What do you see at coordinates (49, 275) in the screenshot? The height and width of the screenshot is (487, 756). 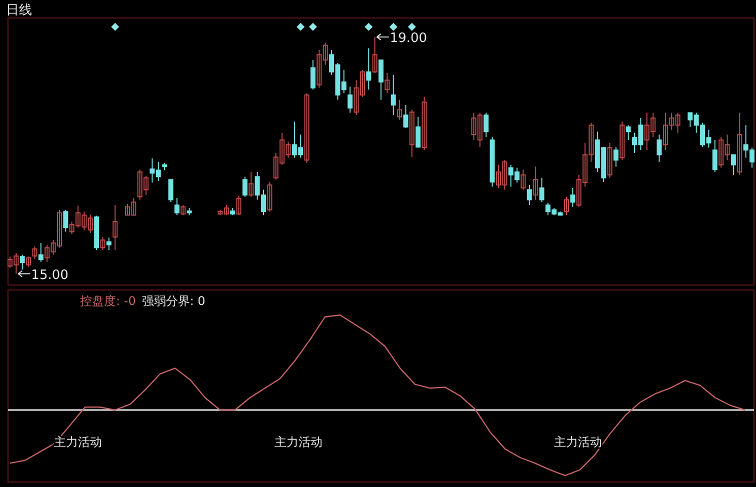 I see `annotation: 15.00` at bounding box center [49, 275].